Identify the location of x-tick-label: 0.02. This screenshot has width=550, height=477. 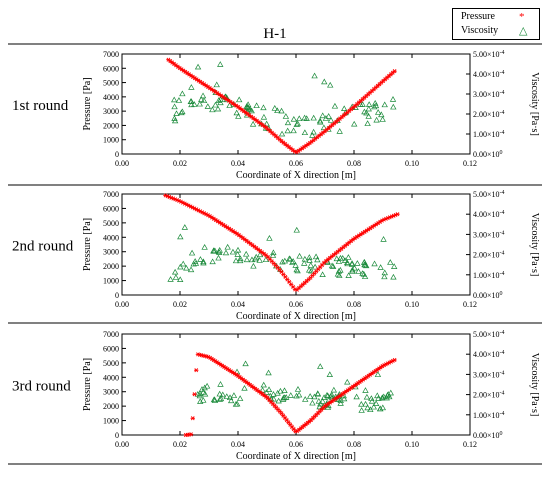
(180, 304).